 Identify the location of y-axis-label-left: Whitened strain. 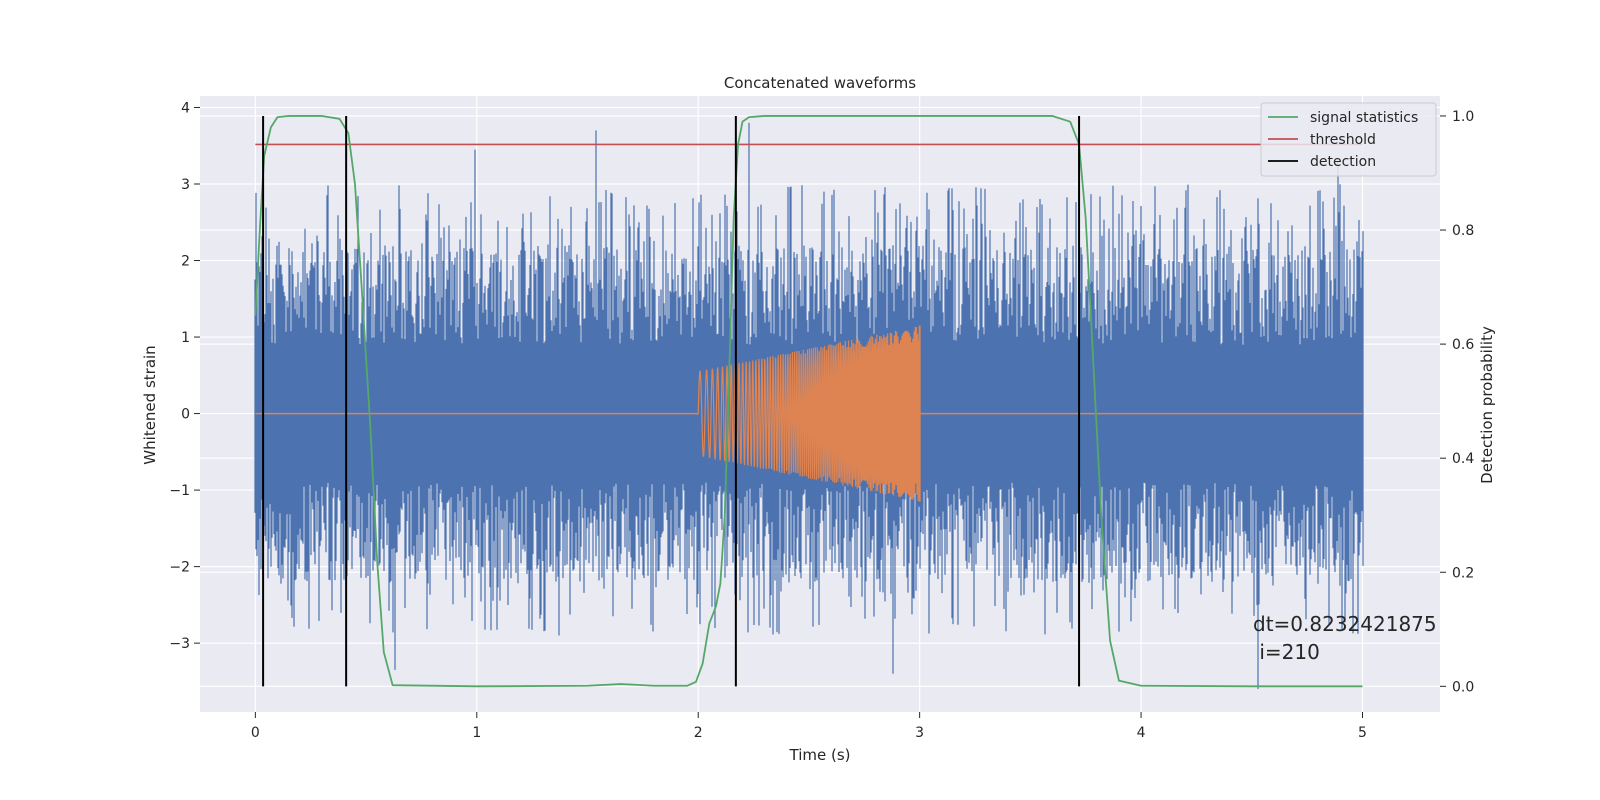
(150, 404).